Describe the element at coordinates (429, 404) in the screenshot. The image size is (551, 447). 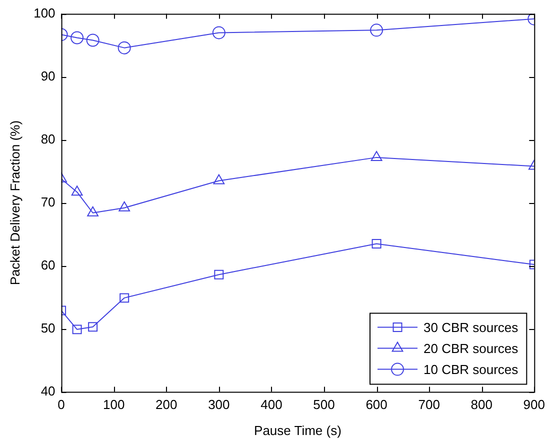
I see `x-tick-label: 700` at that location.